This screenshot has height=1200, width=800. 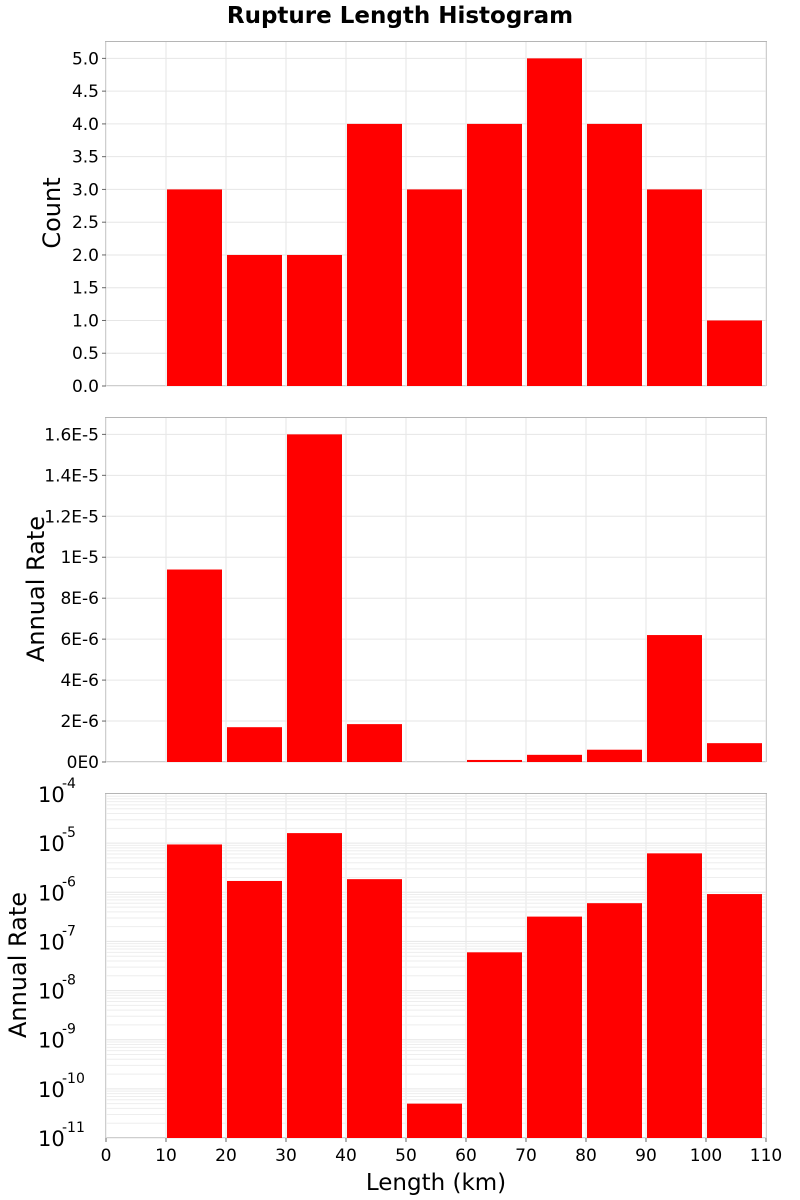 What do you see at coordinates (69, 833) in the screenshot?
I see `y-tick-exponent: -5` at bounding box center [69, 833].